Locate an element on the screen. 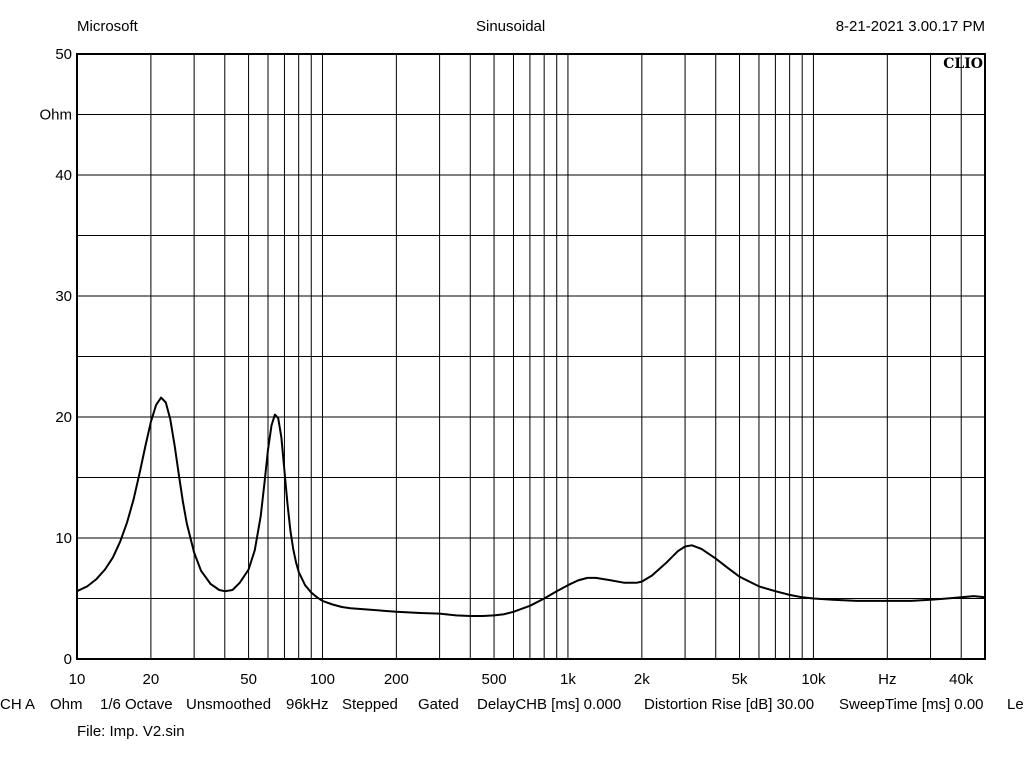 The image size is (1025, 769). x-tick-label: 1k is located at coordinates (568, 679).